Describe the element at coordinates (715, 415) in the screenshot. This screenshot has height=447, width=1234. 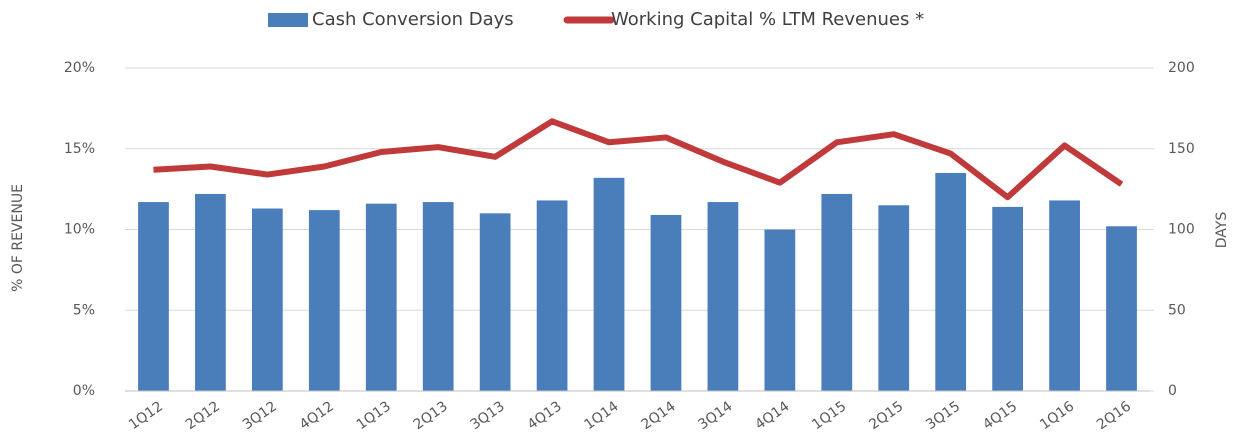
I see `x-tick-label: 3Q14` at that location.